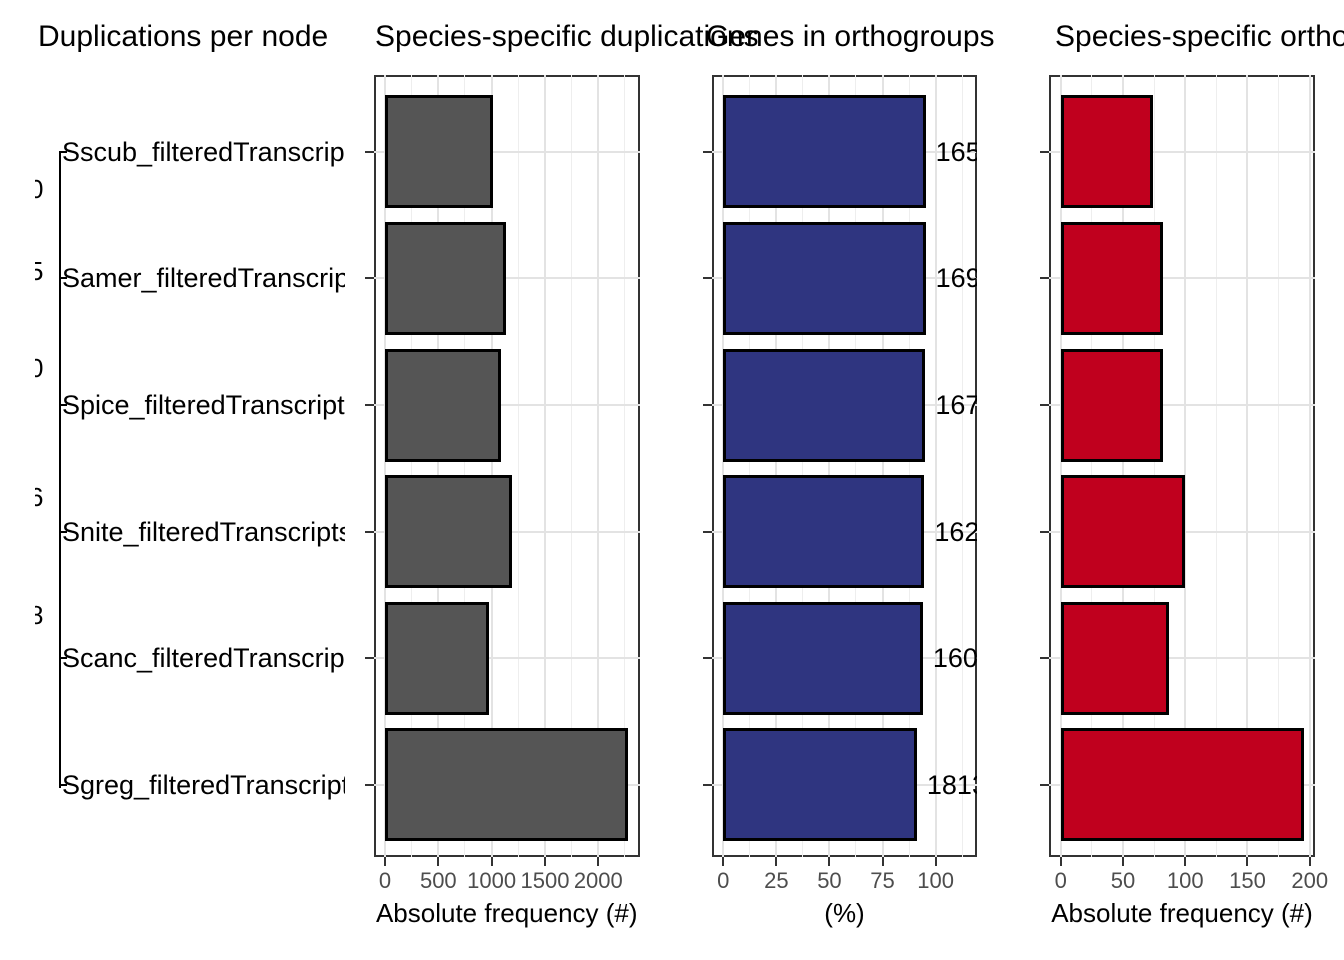  I want to click on x-axis-tick-label: 100, so click(1185, 880).